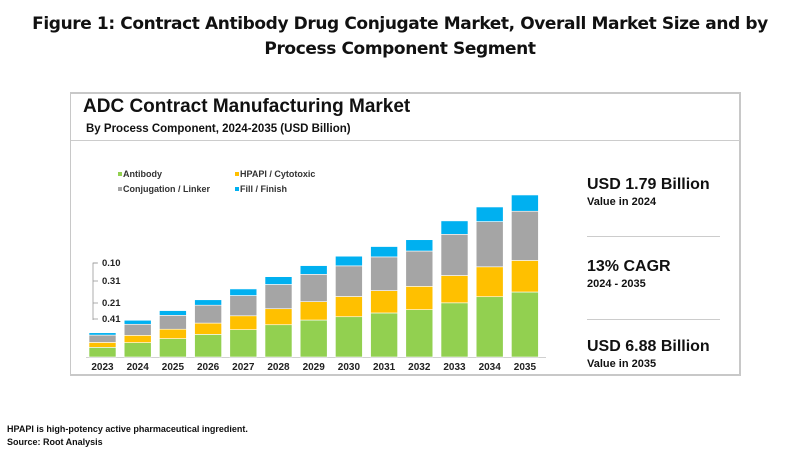 This screenshot has width=800, height=471. I want to click on x-tick-label-2032: 2032, so click(419, 367).